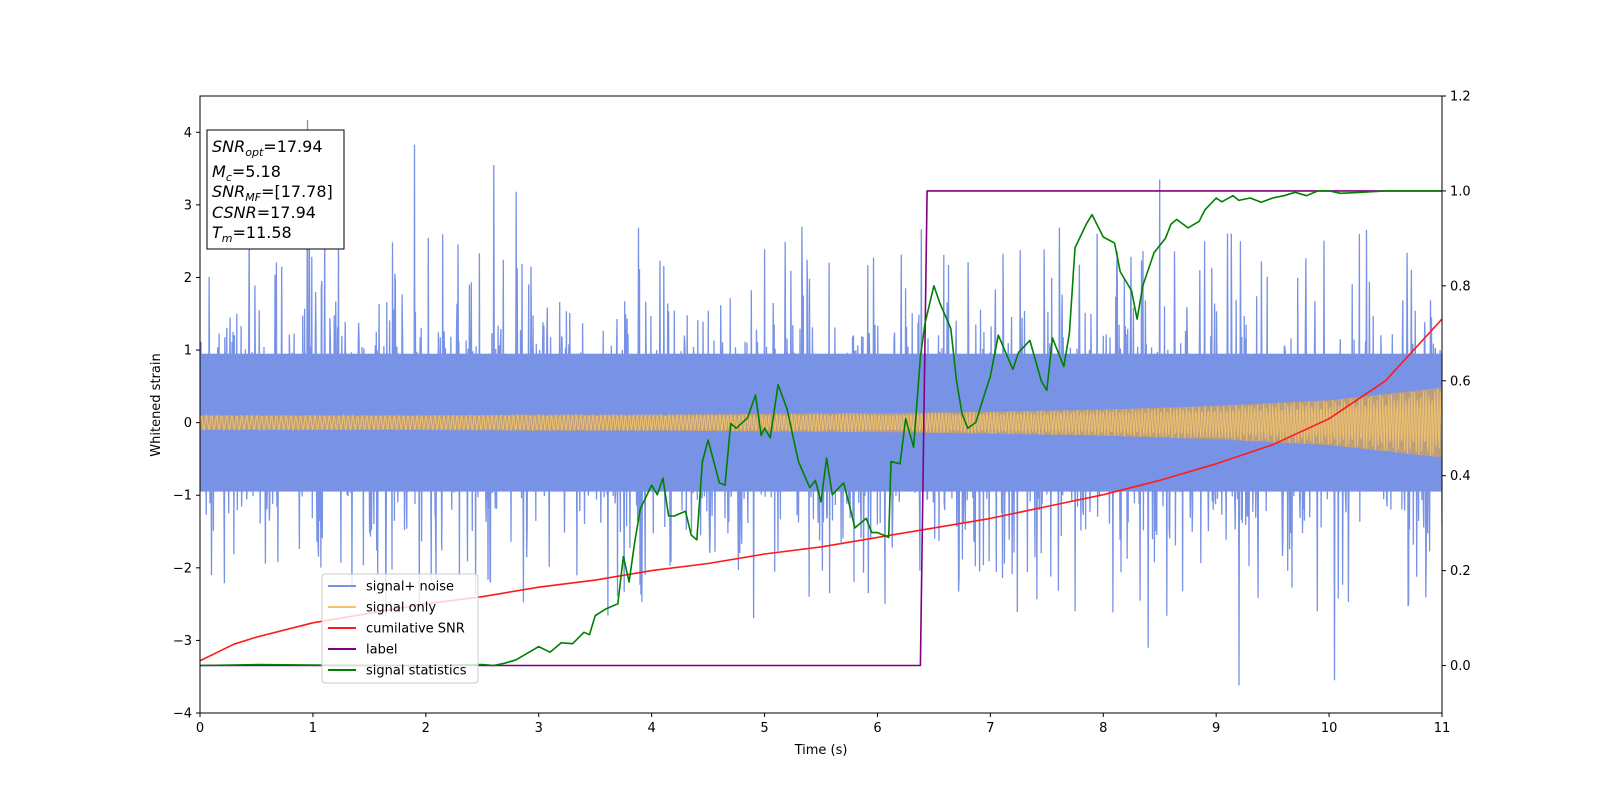  I want to click on y2-tick-label: 0.6, so click(1460, 381).